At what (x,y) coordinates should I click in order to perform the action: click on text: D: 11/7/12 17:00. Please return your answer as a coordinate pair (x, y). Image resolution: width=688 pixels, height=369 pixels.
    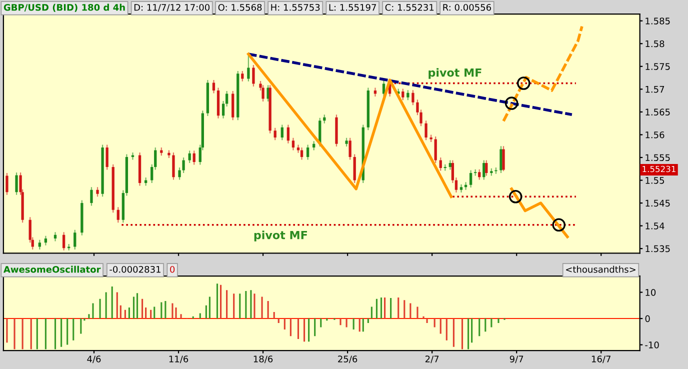
    Looking at the image, I should click on (172, 8).